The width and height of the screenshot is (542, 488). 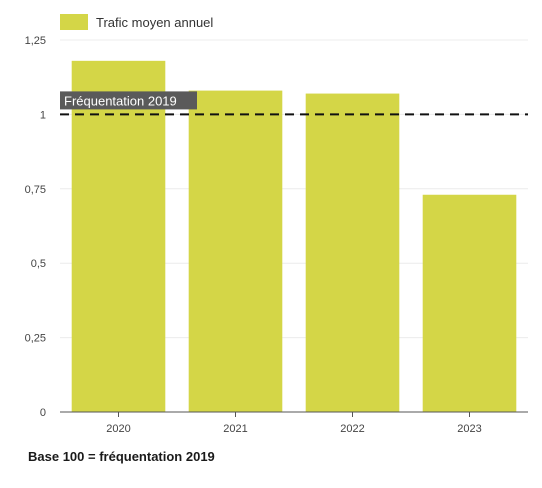 What do you see at coordinates (35, 190) in the screenshot?
I see `y-tick-label: 0,75` at bounding box center [35, 190].